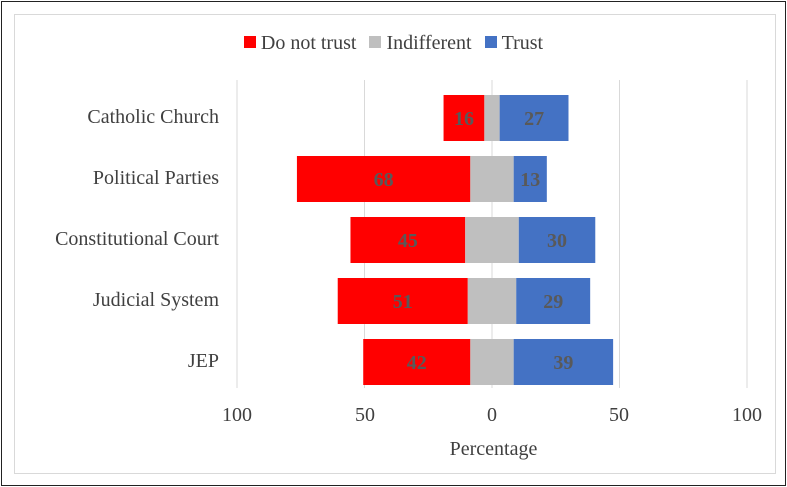 The image size is (787, 487). I want to click on legend-item-do-not-trust: Do not trust, so click(300, 43).